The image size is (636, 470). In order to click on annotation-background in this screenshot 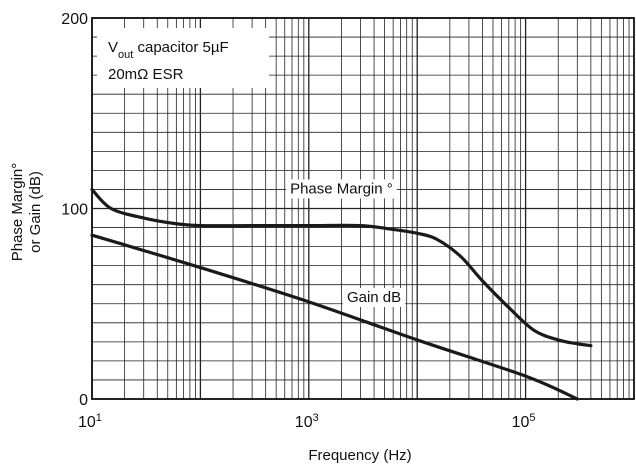, I will do `click(183, 58)`.